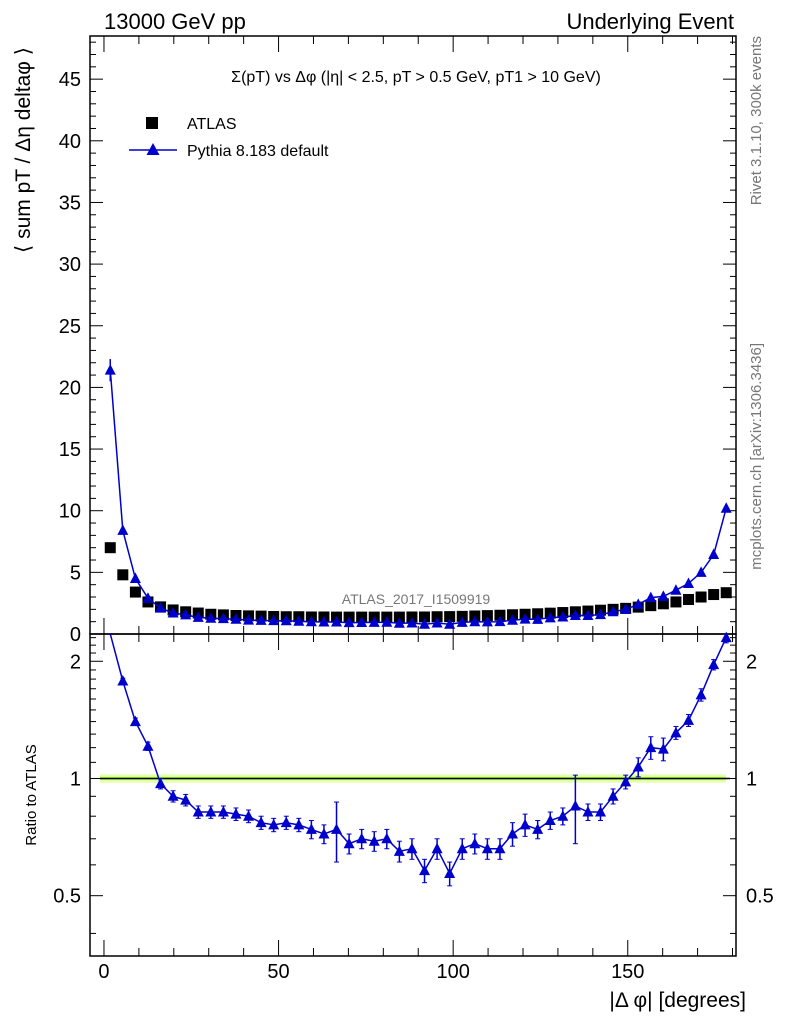 This screenshot has width=786, height=1024. What do you see at coordinates (756, 120) in the screenshot?
I see `rivet-label: Rivet 3.1.10, 300k events` at bounding box center [756, 120].